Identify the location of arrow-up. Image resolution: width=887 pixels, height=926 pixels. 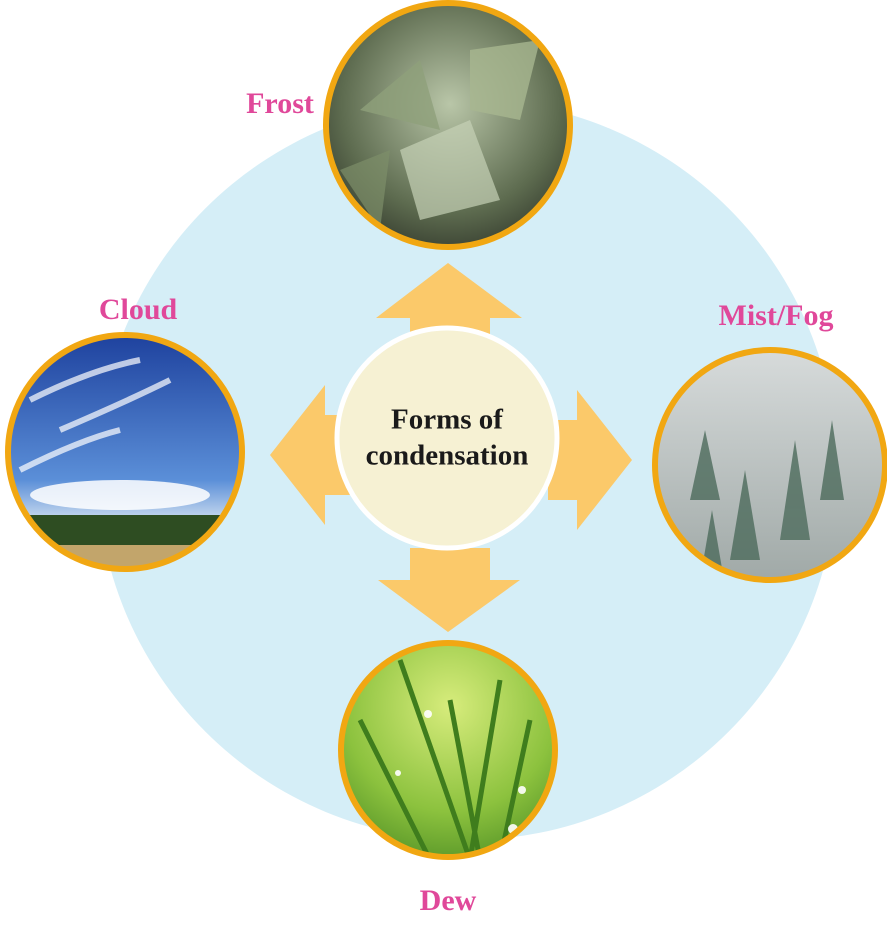
(449, 304).